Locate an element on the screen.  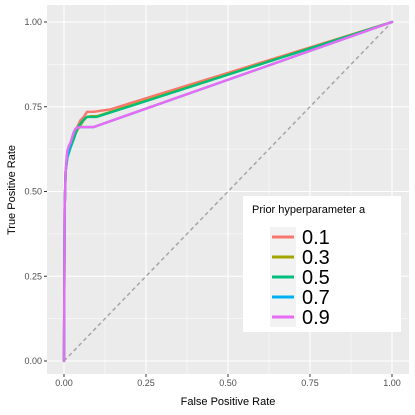
y-tick-label: 1.00 is located at coordinates (33, 22).